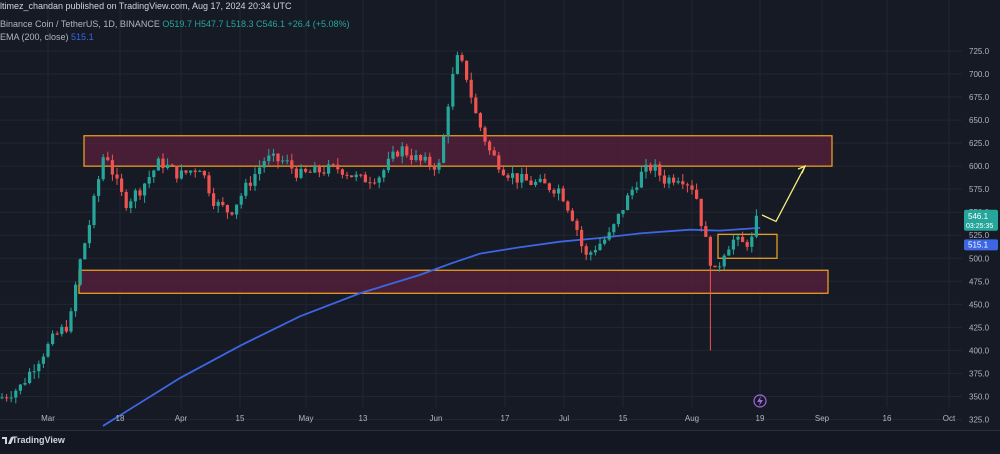 This screenshot has height=454, width=1000. I want to click on price-tick-label: 575.0, so click(979, 189).